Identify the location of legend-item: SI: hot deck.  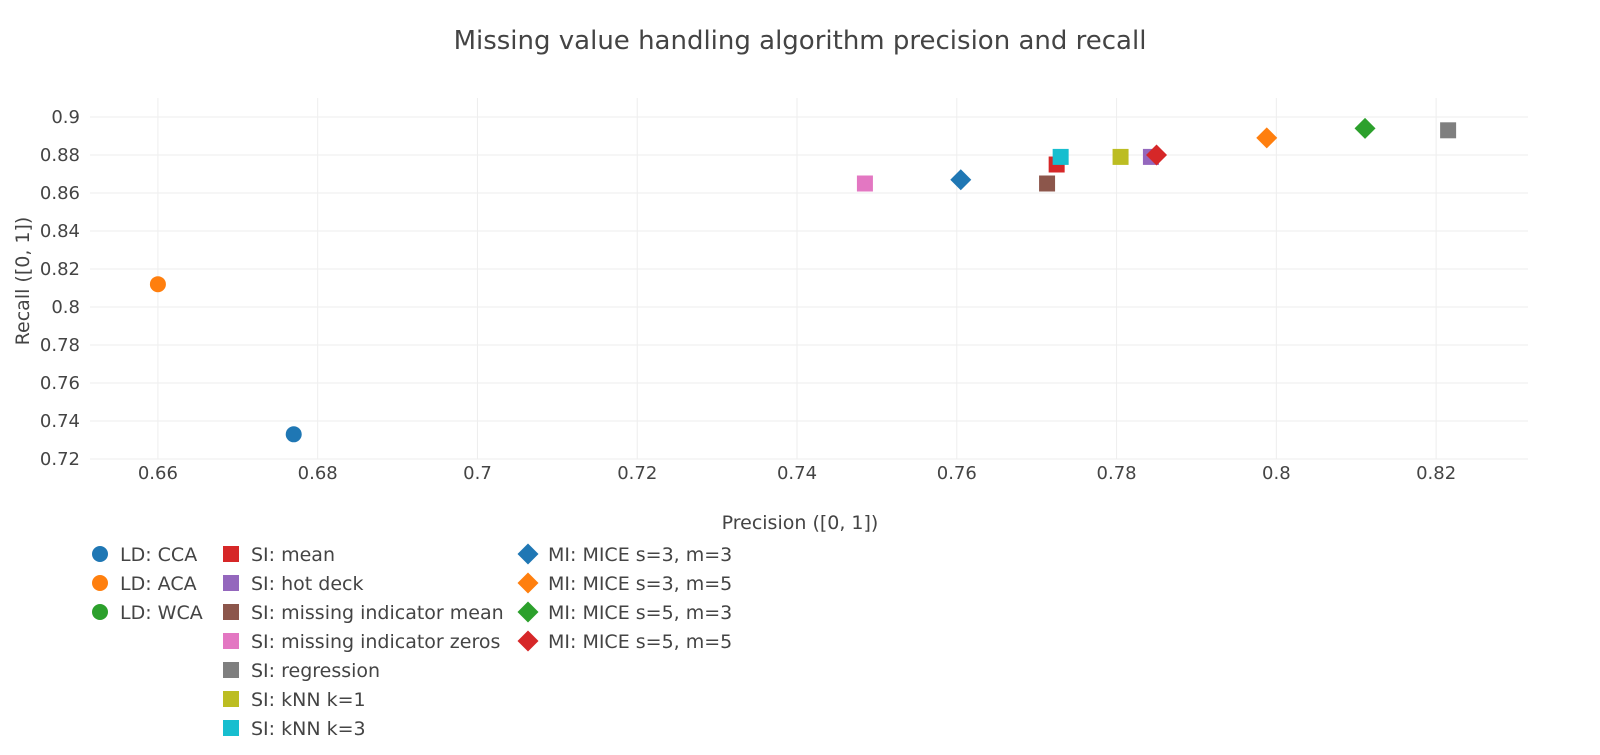
(293, 584).